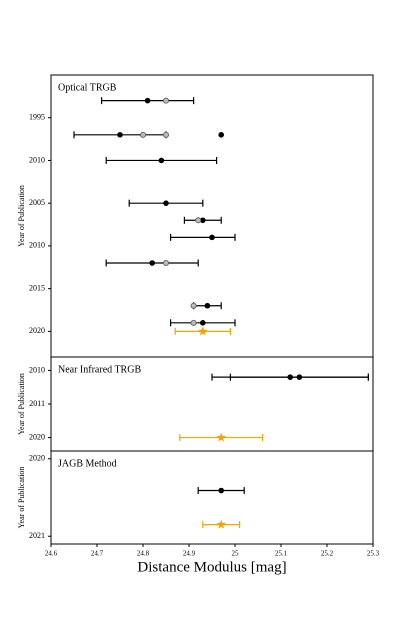 The image size is (415, 623). I want to click on x-tick-label: 24.6, so click(51, 554).